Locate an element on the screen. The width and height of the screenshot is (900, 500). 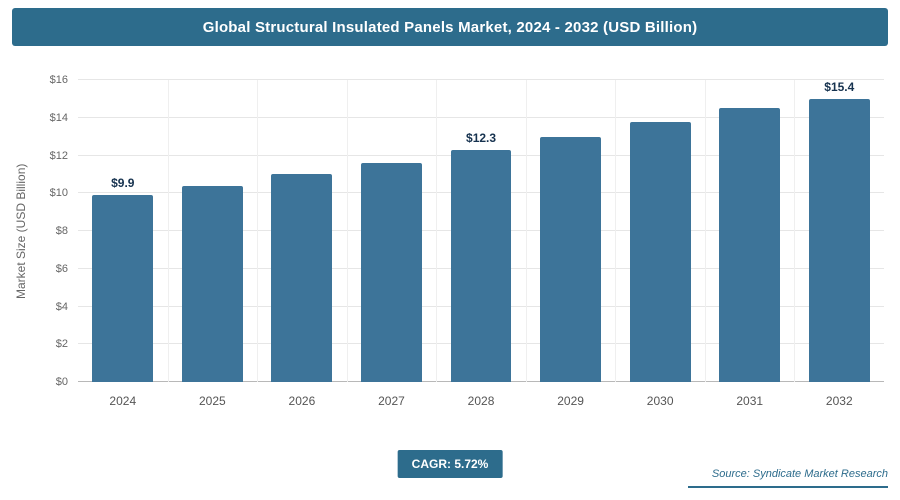
bar-column: $12.3 2028 is located at coordinates (481, 244).